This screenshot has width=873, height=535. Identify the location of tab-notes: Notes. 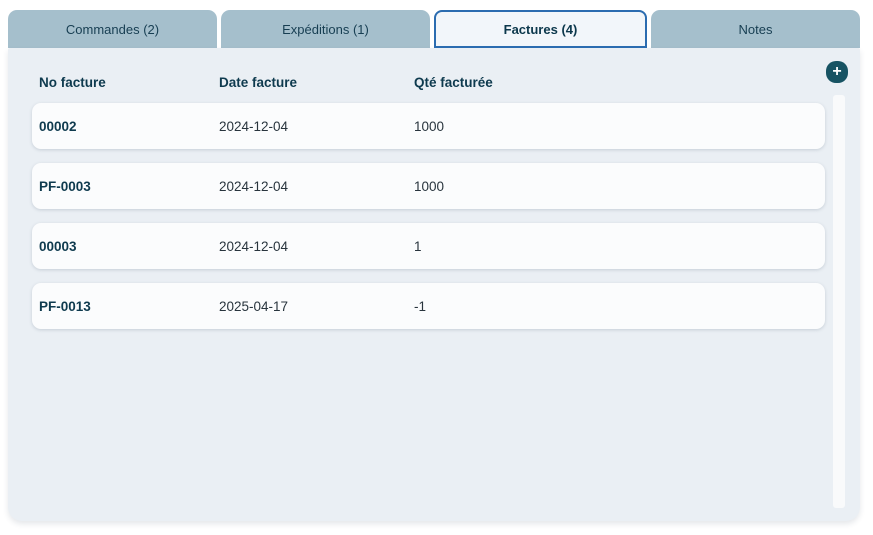
(755, 29).